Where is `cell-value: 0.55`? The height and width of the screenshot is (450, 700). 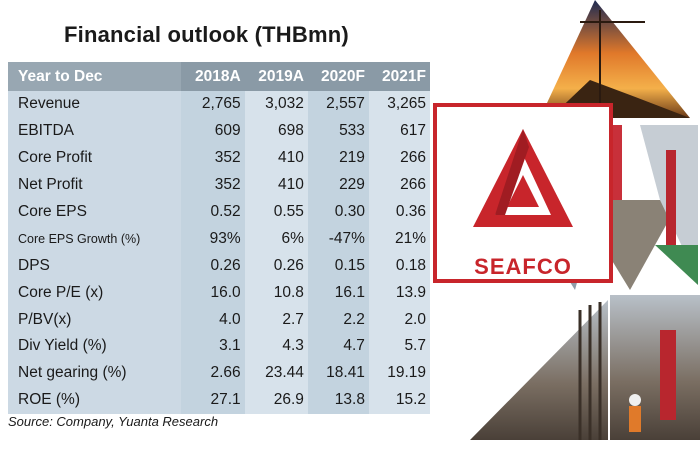 cell-value: 0.55 is located at coordinates (276, 212).